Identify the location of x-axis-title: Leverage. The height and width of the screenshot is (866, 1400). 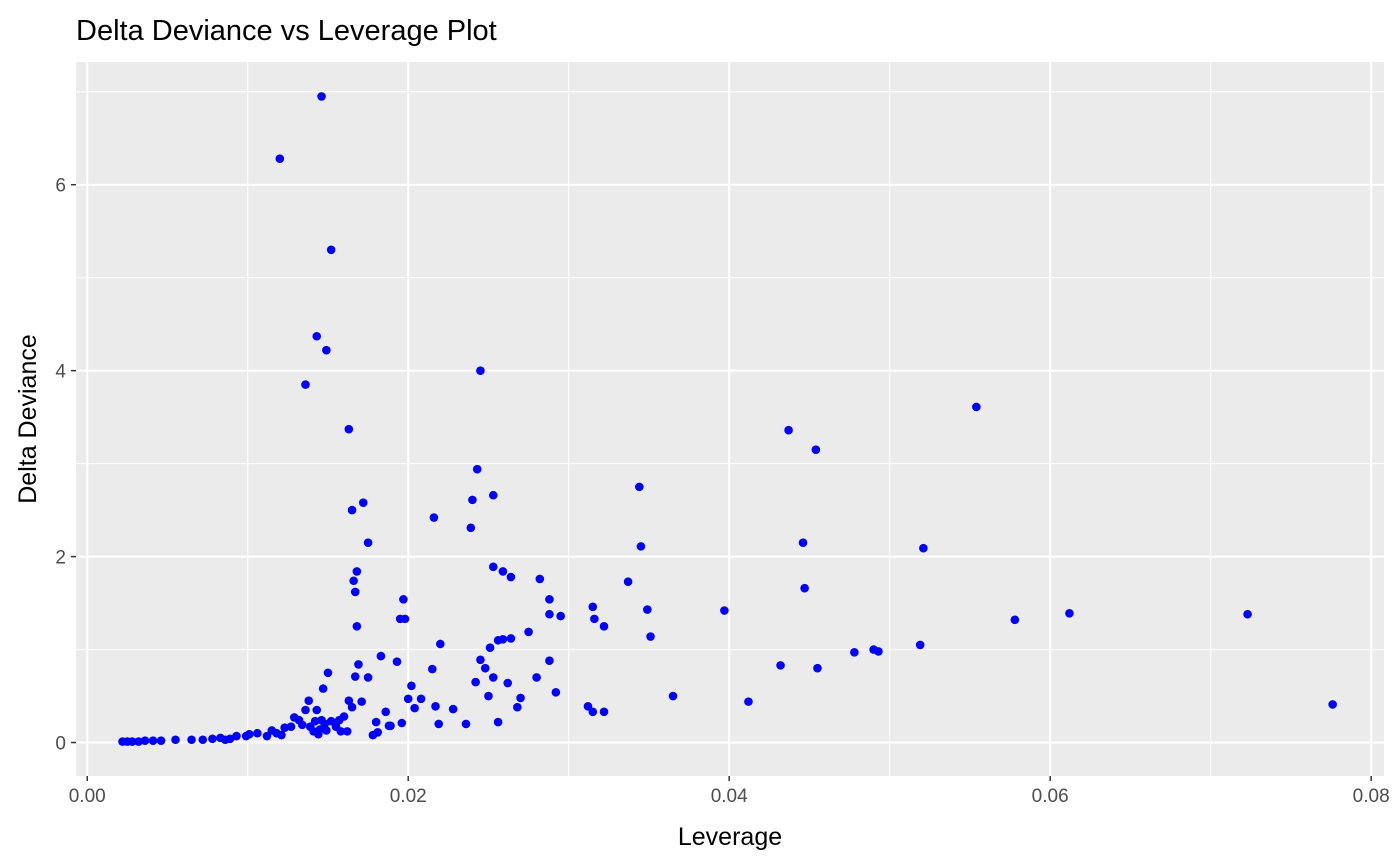
(730, 837).